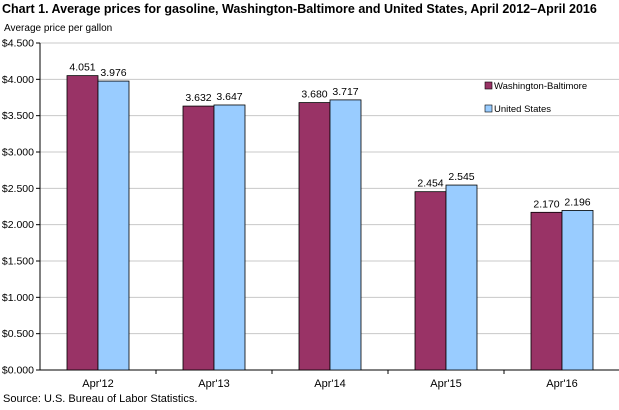 This screenshot has height=410, width=619. What do you see at coordinates (546, 204) in the screenshot?
I see `data-label: 2.170` at bounding box center [546, 204].